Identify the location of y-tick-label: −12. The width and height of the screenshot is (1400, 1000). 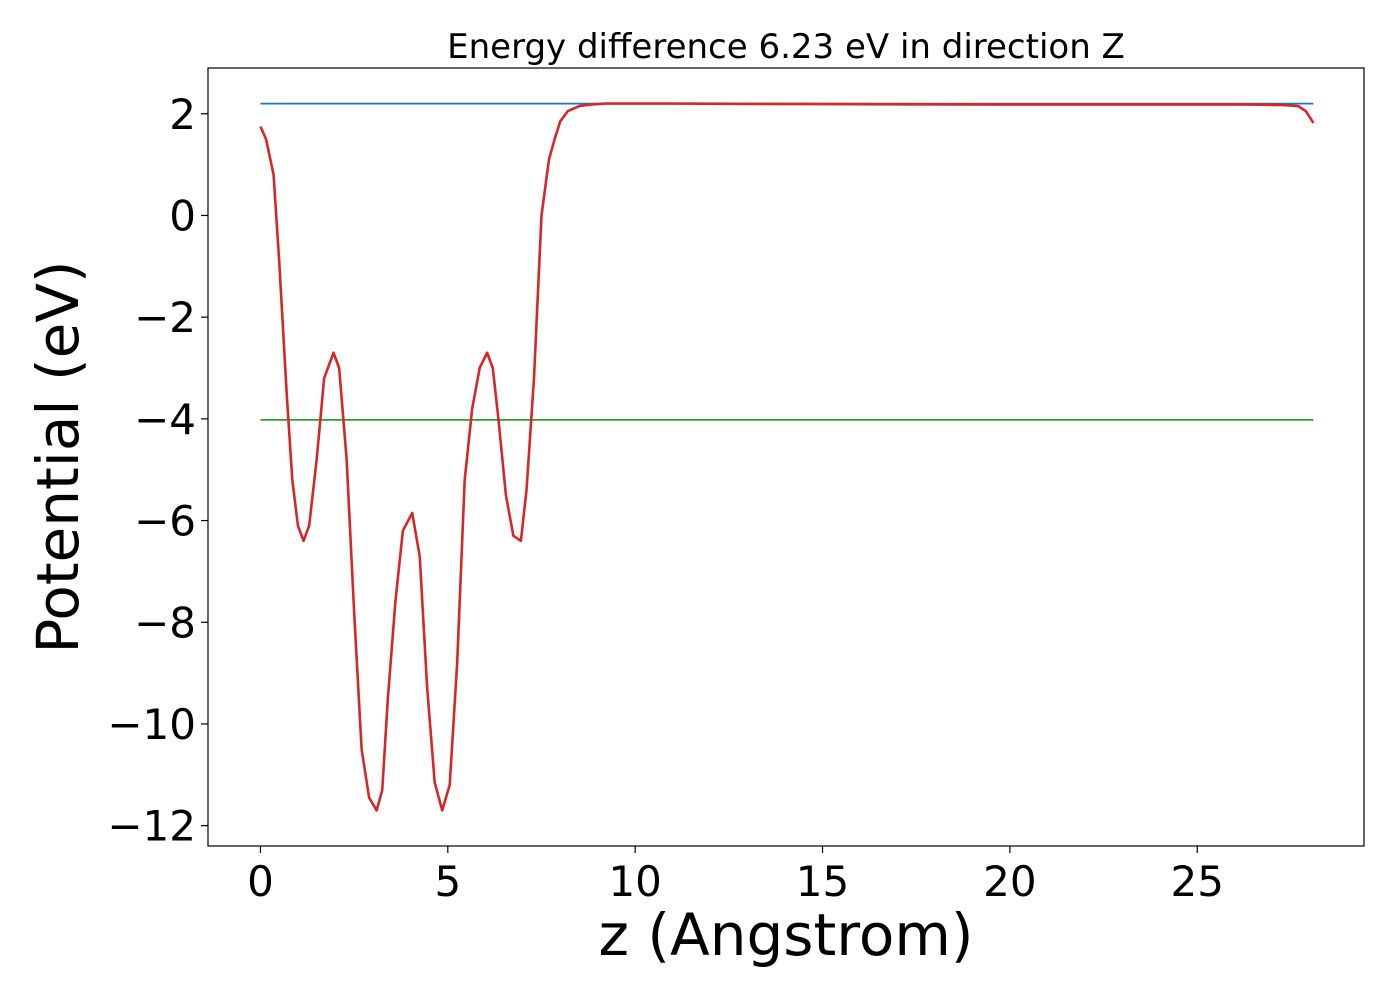
(151, 826).